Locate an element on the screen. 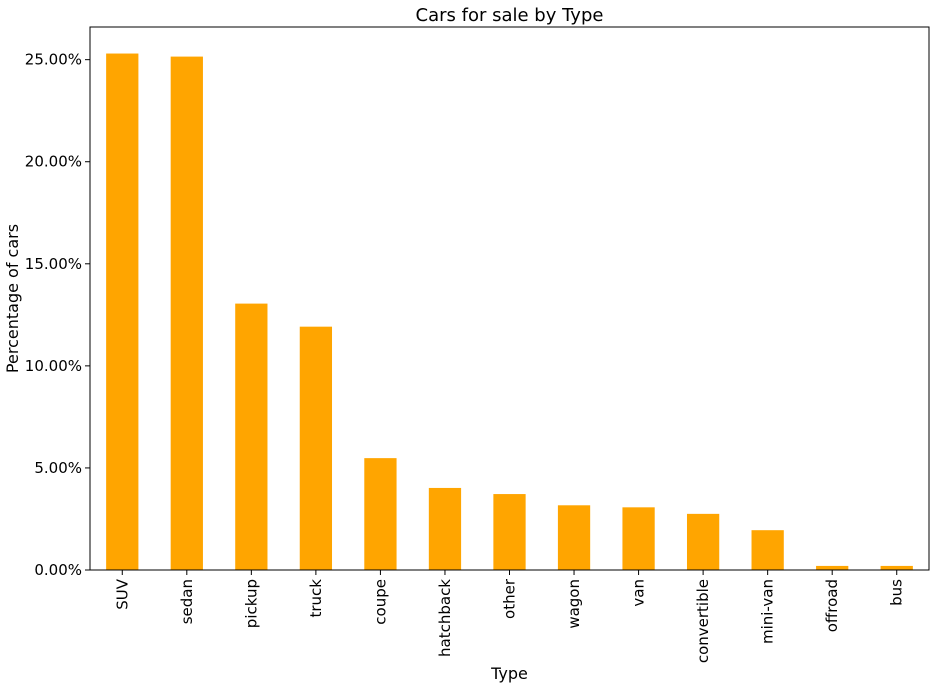 The width and height of the screenshot is (934, 692). y-tick-label: 0.00% is located at coordinates (58, 570).